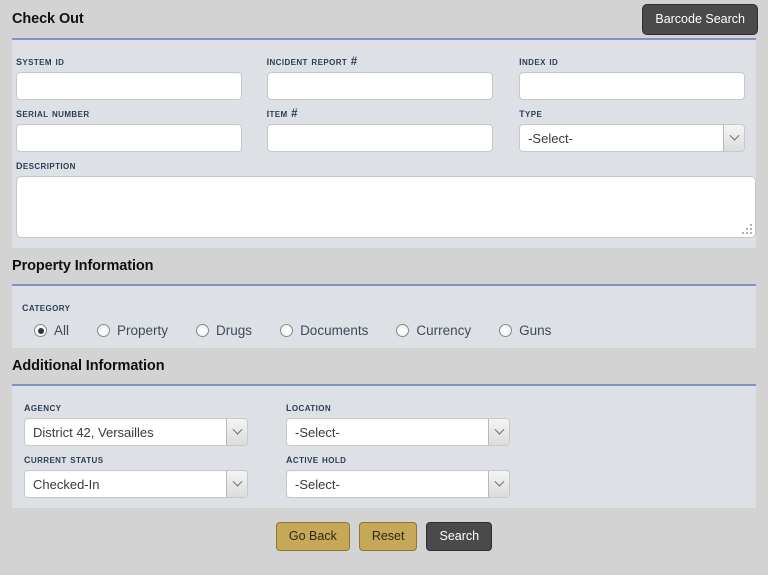  I want to click on incident-report-input, so click(379, 86).